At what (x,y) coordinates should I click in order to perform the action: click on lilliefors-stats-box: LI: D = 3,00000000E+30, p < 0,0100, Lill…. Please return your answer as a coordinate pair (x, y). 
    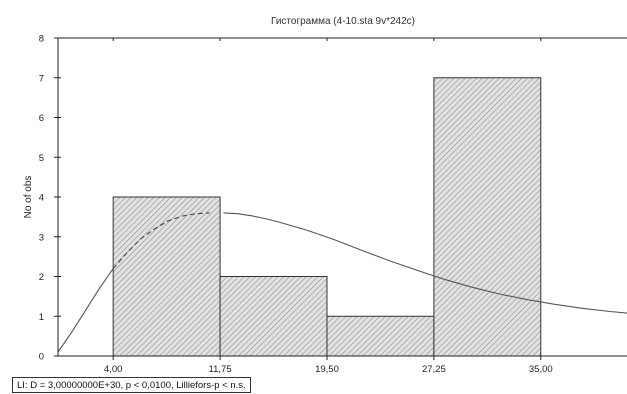
    Looking at the image, I should click on (131, 385).